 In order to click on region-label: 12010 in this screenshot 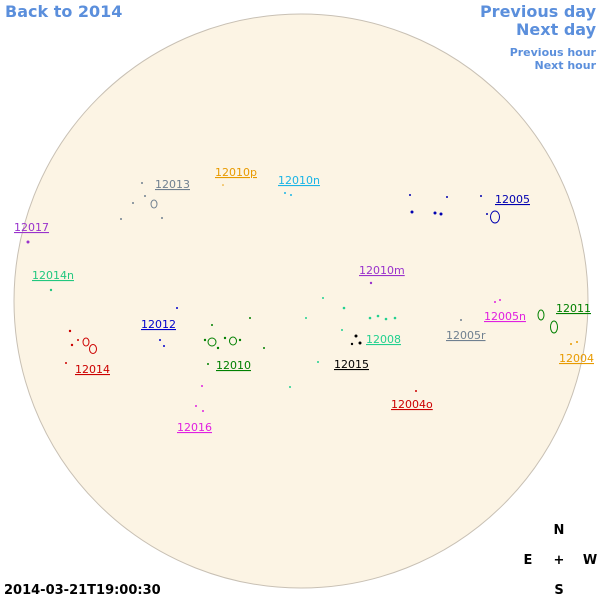, I will do `click(233, 365)`.